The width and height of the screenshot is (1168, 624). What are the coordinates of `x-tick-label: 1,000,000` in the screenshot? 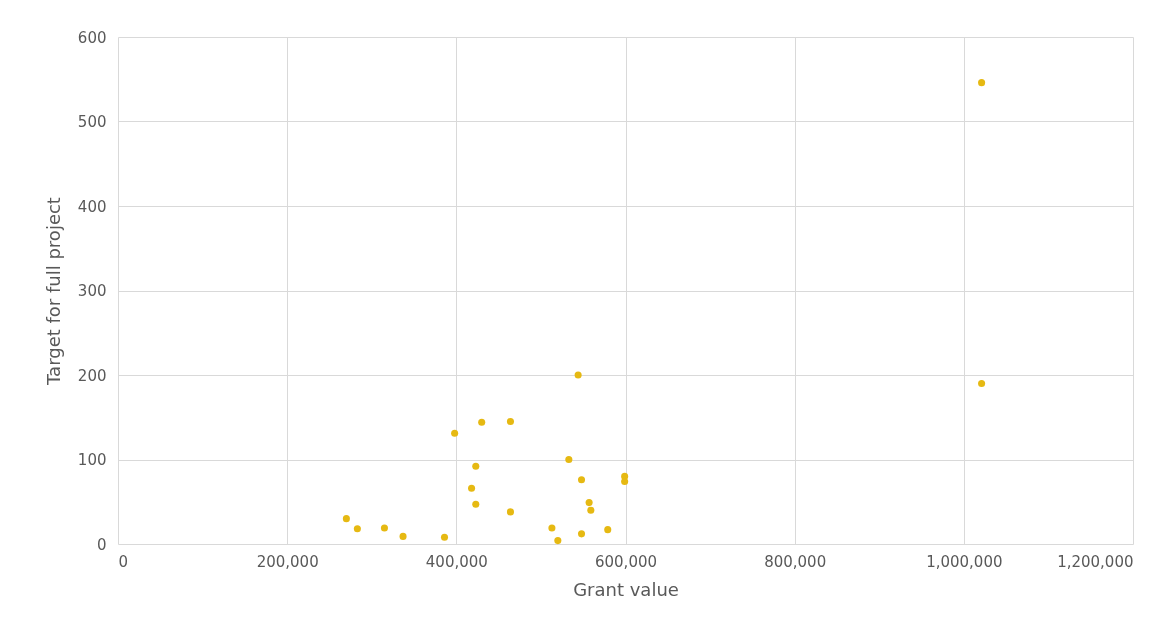 It's located at (964, 561).